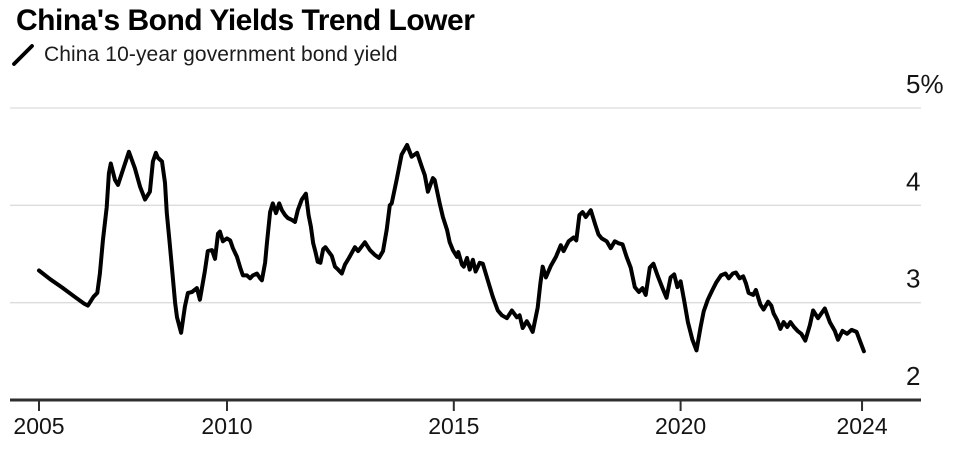  What do you see at coordinates (913, 279) in the screenshot?
I see `y-tick-label: 3` at bounding box center [913, 279].